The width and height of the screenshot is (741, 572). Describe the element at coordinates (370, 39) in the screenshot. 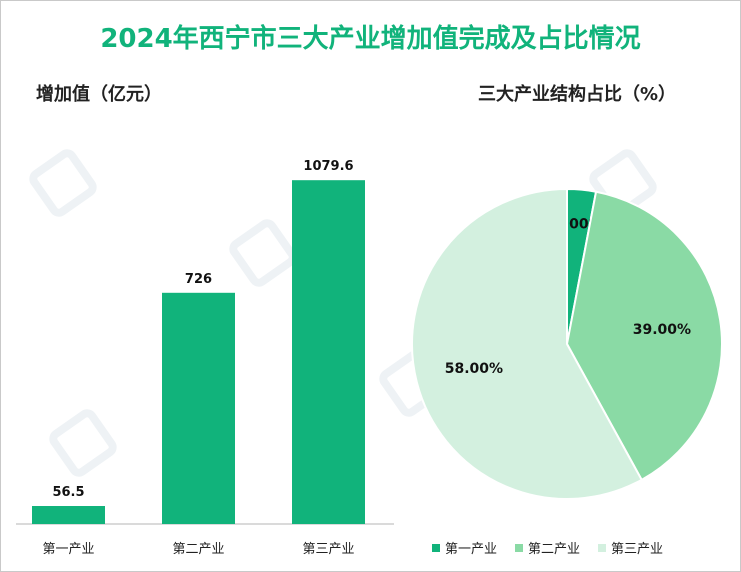

I see `page-title: 2024年西宁市三大产业增加值完成及占比情况` at that location.